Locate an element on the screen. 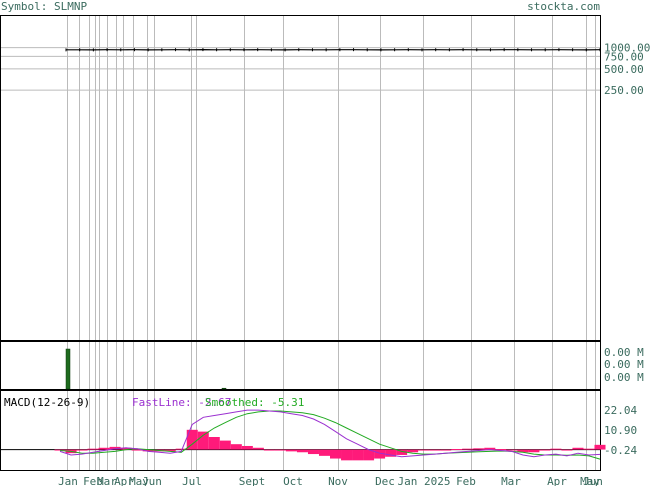 The image size is (655, 490). x-axis-label: Dec is located at coordinates (385, 480).